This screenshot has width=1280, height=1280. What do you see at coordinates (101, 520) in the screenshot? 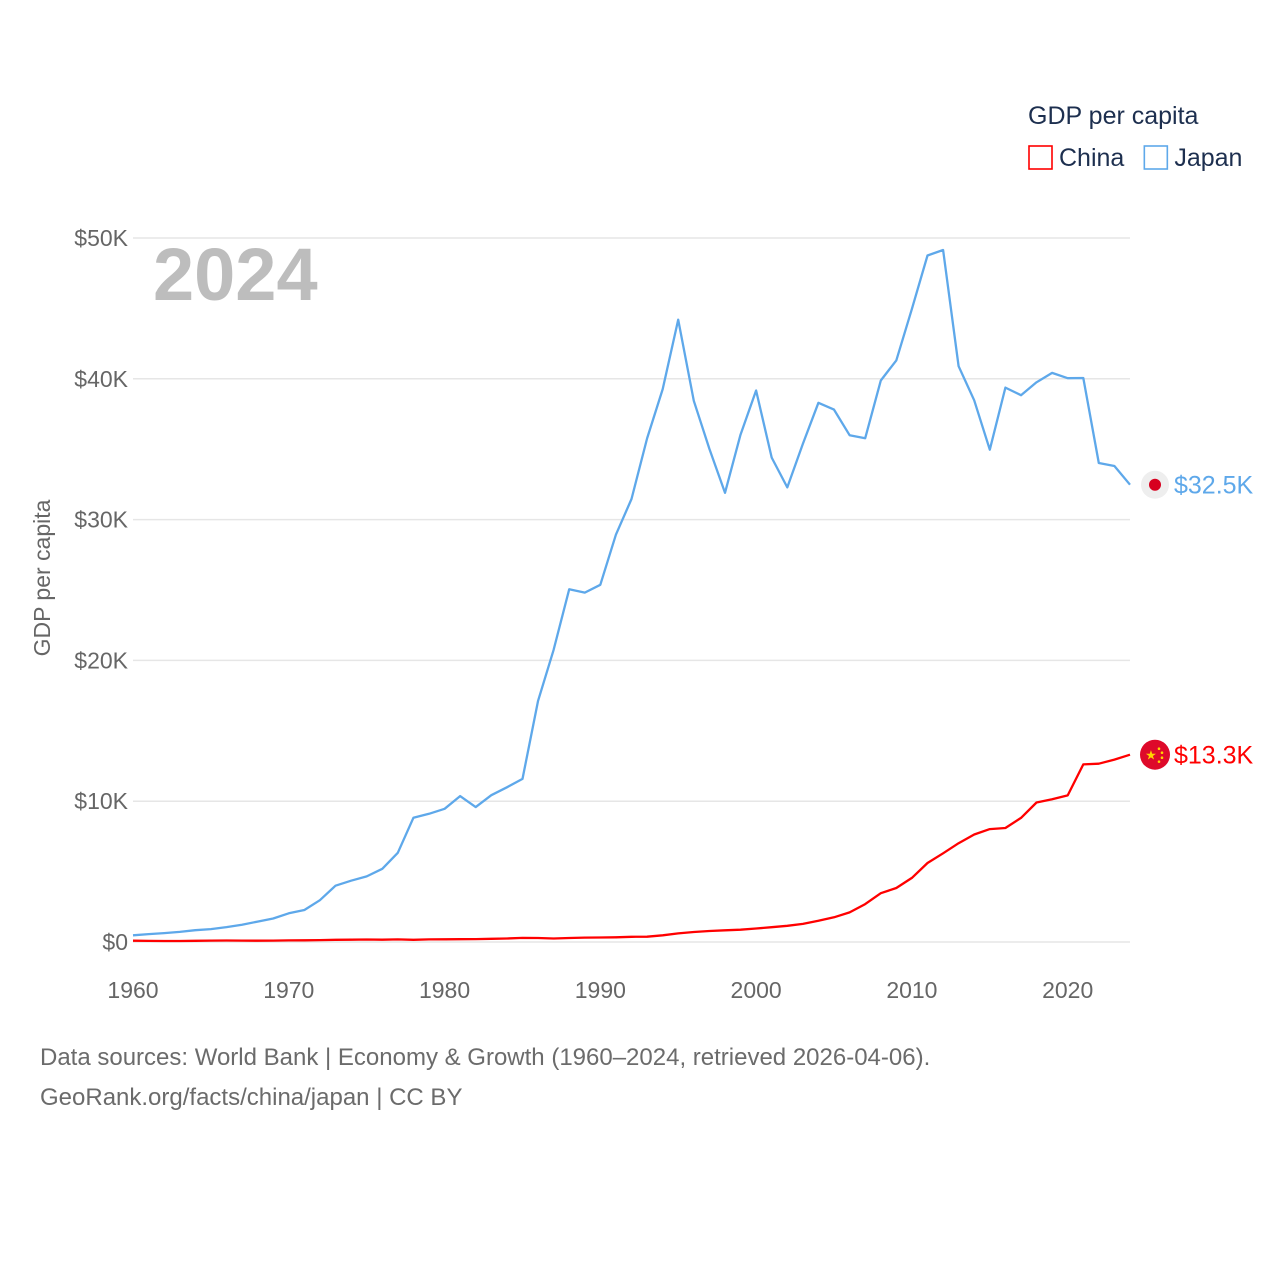
I see `y-tick-label: $30K` at bounding box center [101, 520].